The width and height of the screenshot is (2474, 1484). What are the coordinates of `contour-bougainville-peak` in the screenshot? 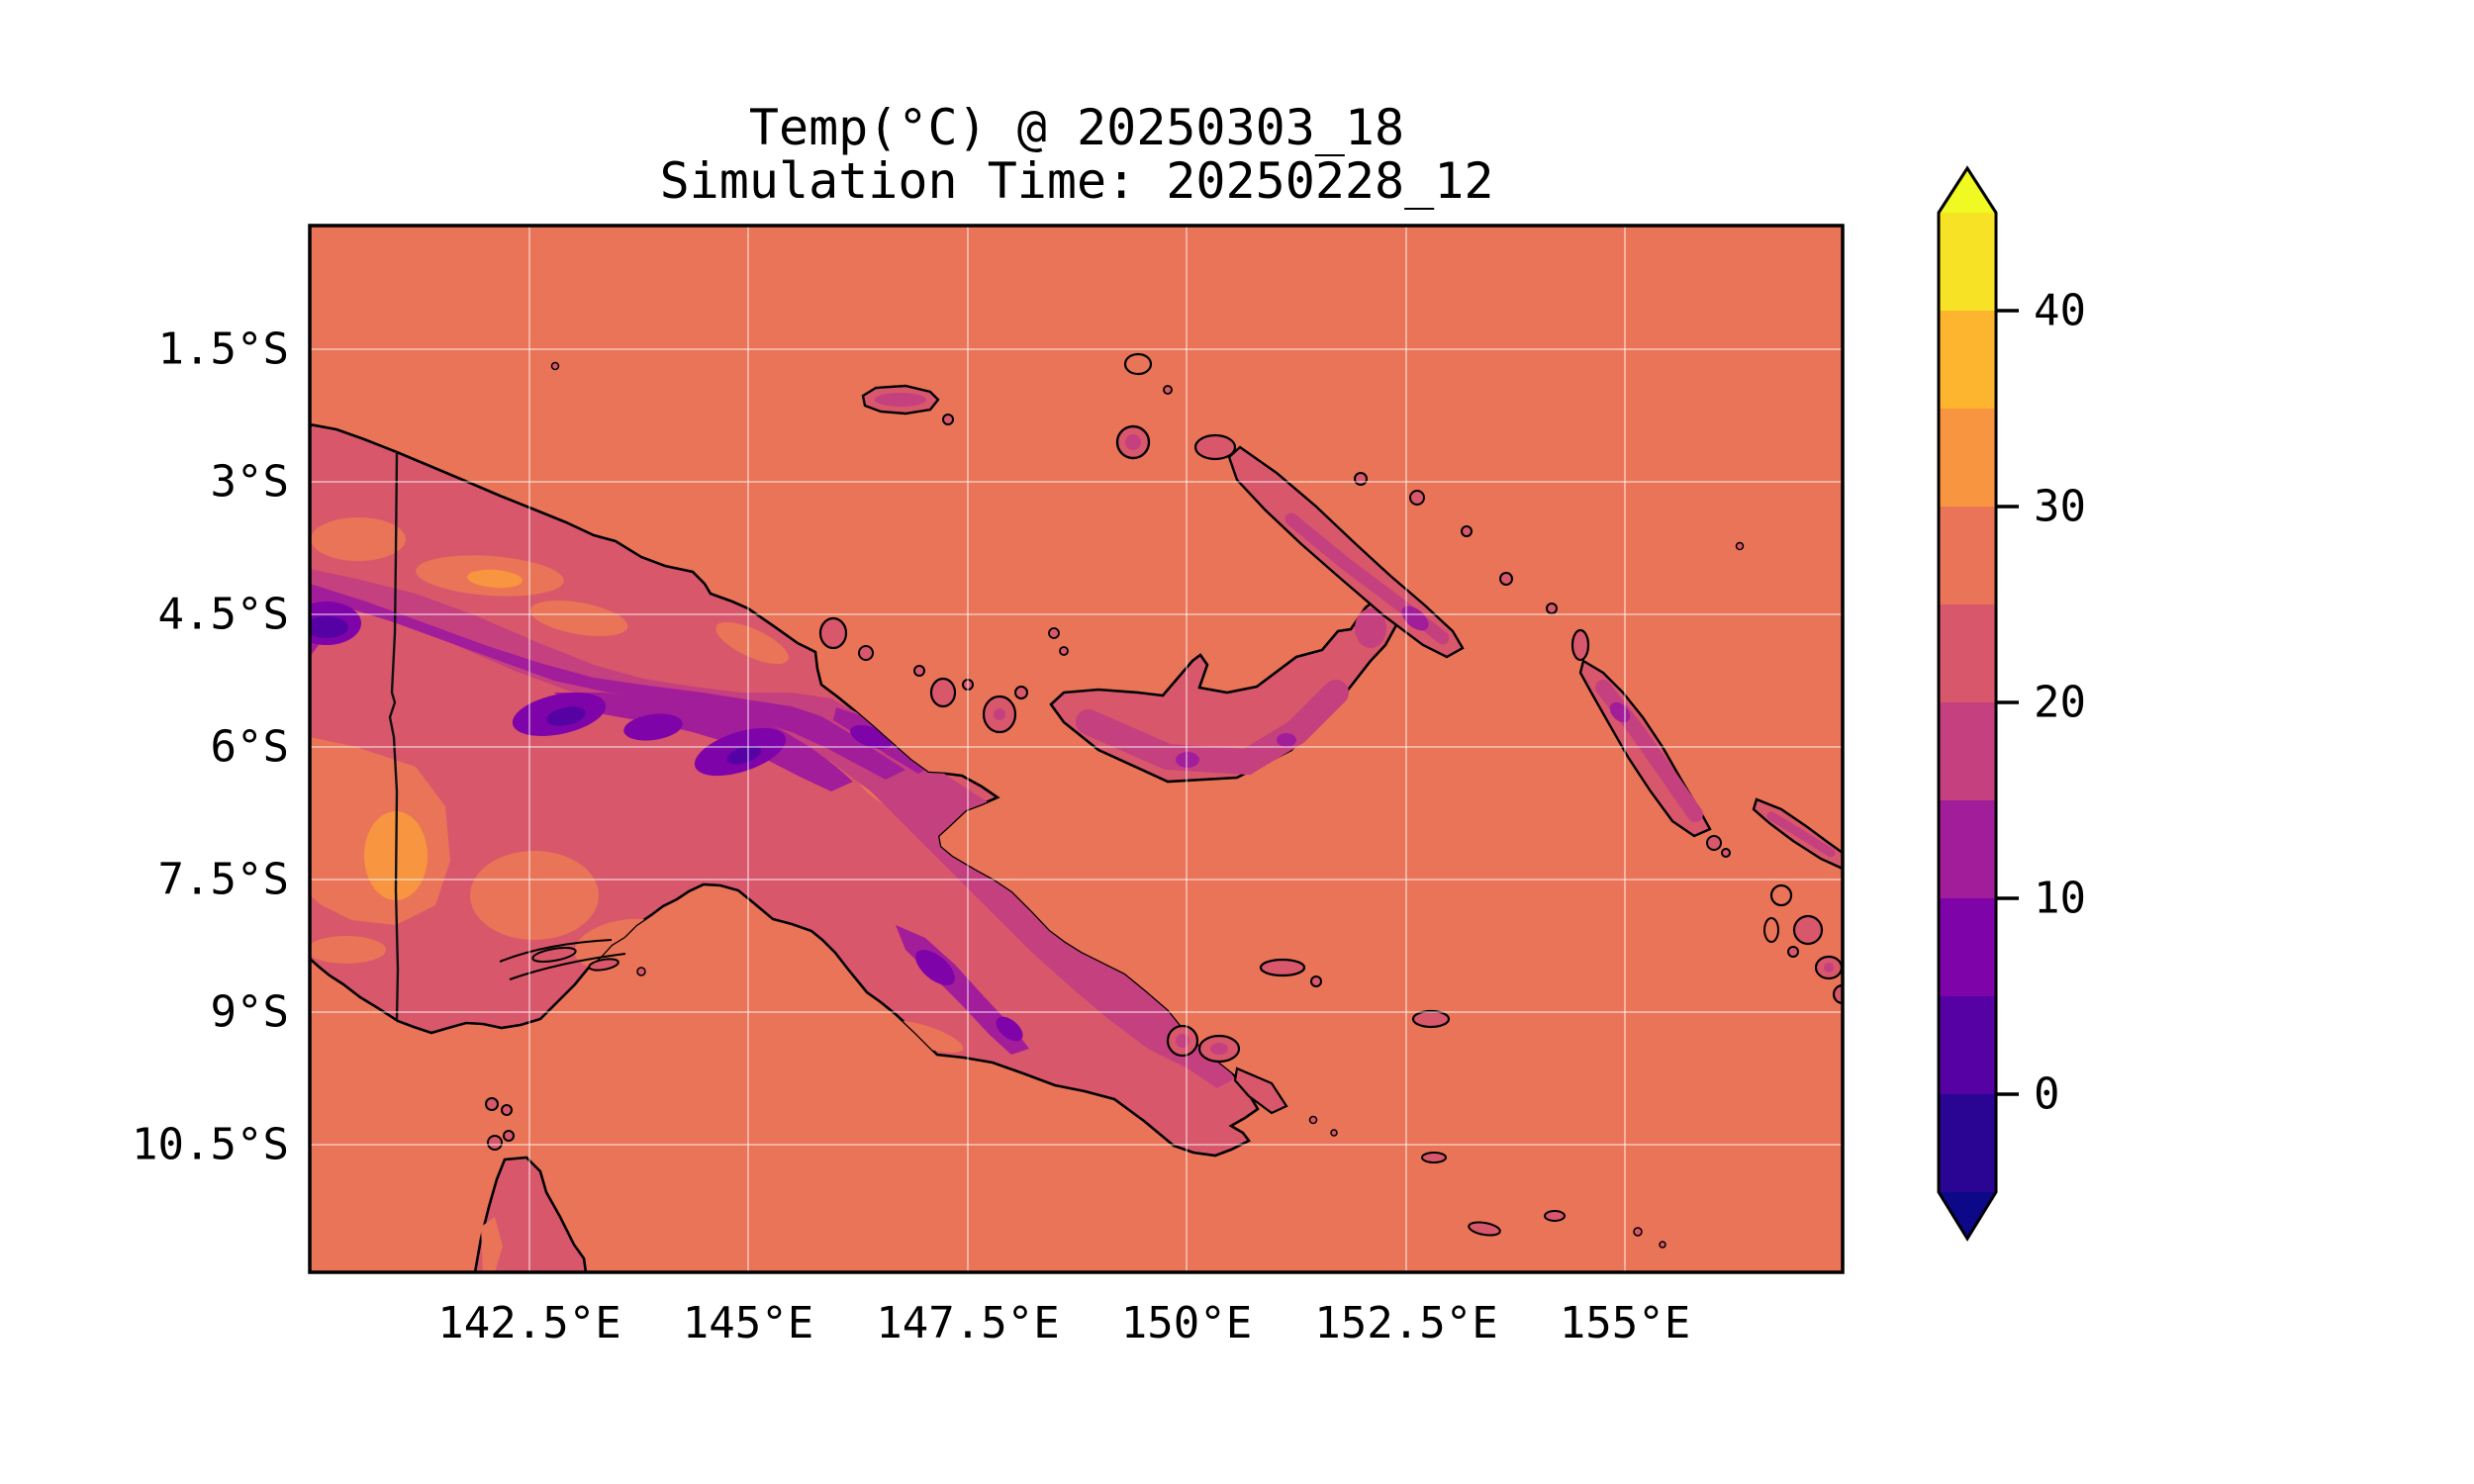 It's located at (1620, 712).